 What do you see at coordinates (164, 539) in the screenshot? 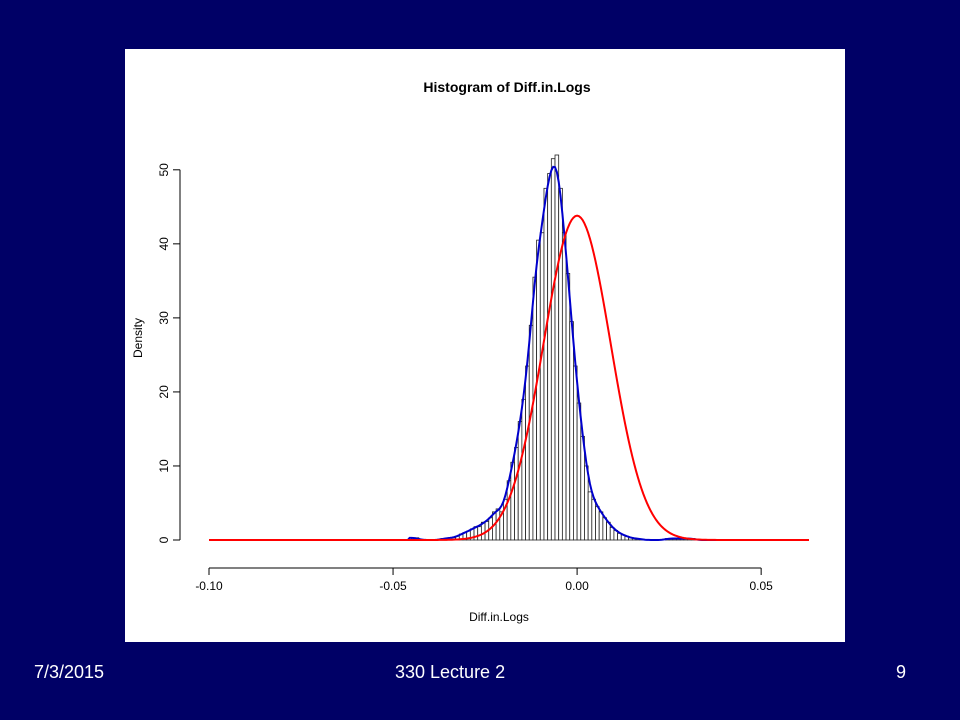
I see `y-tick-label: 0` at bounding box center [164, 539].